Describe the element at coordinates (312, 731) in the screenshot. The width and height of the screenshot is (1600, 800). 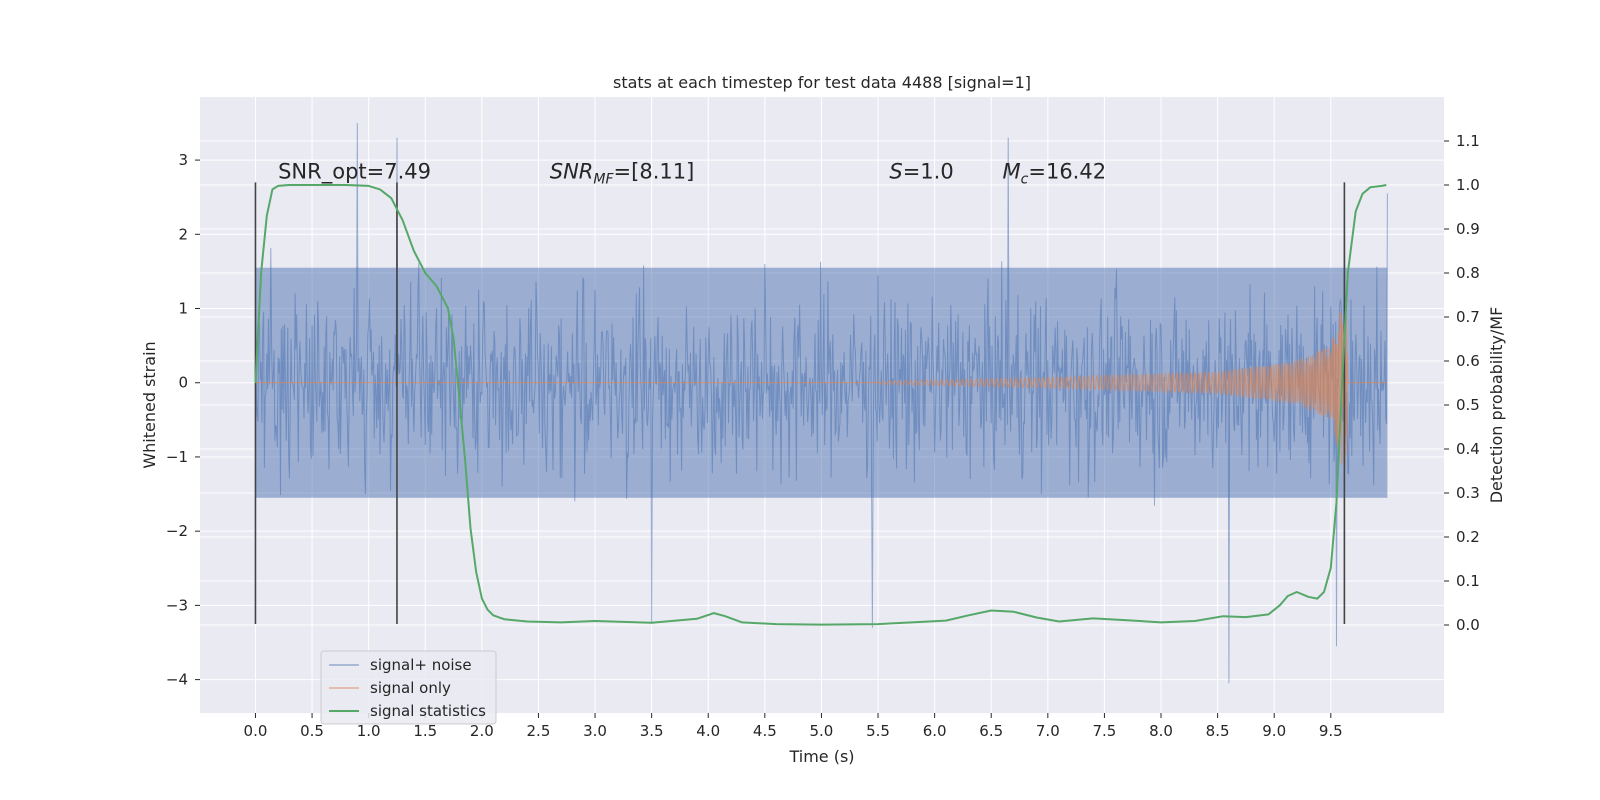
I see `x-tick-label: 0.5` at that location.